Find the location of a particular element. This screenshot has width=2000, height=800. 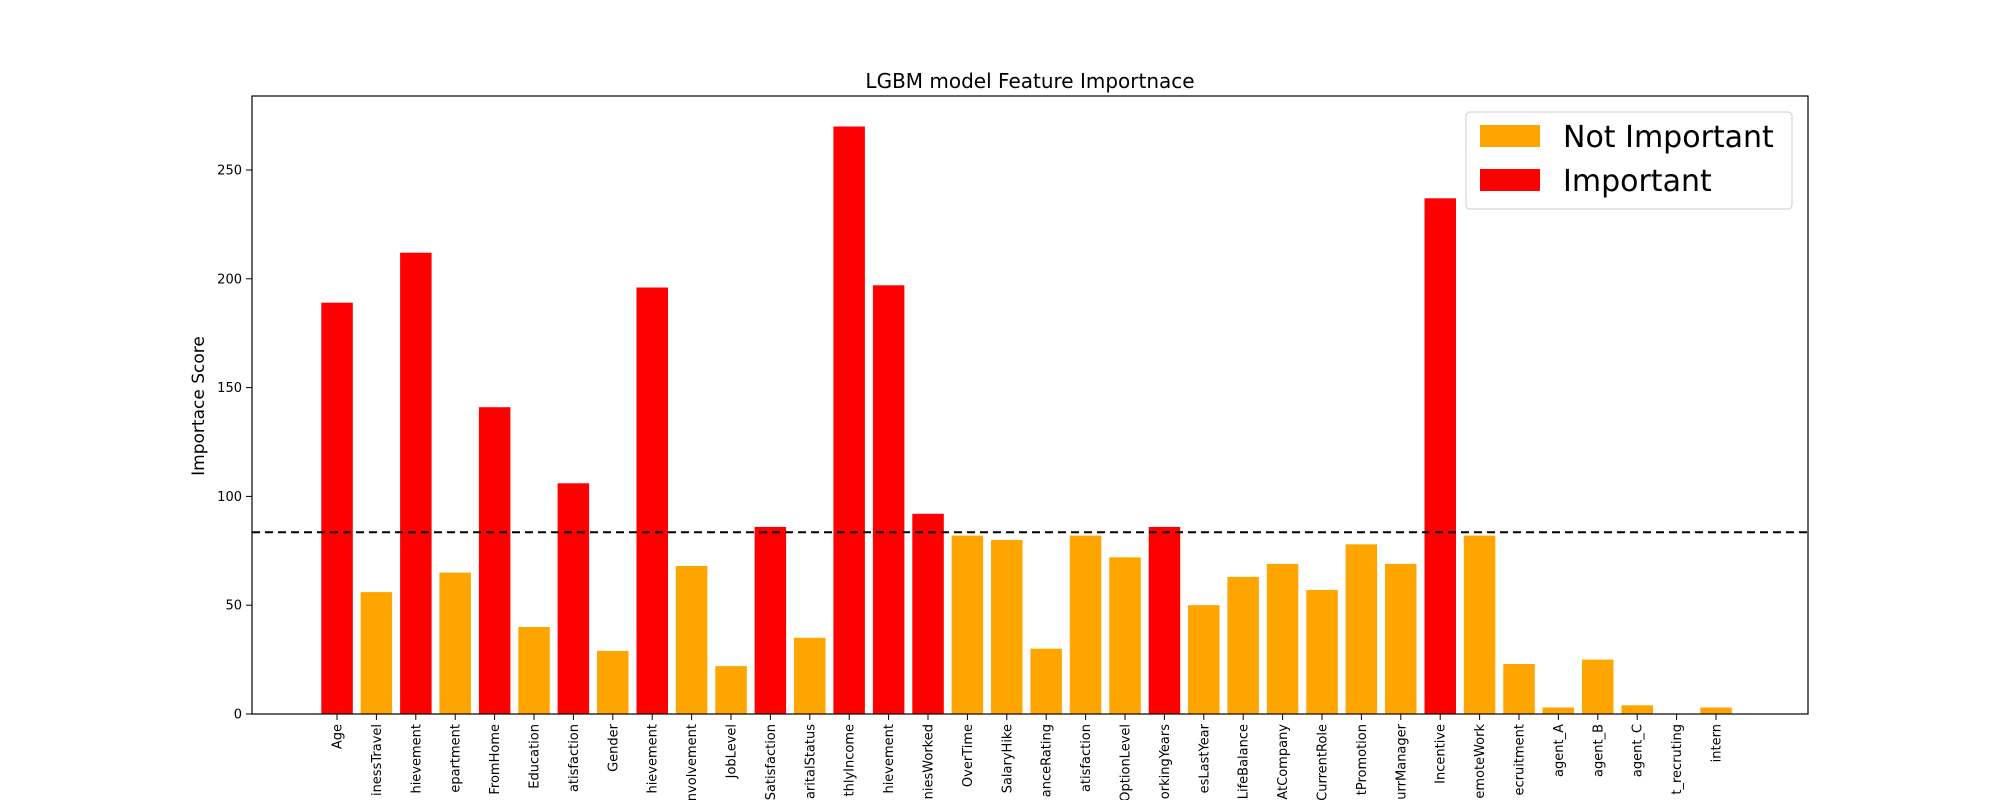

x-tick-label: aritalStatus is located at coordinates (810, 761).